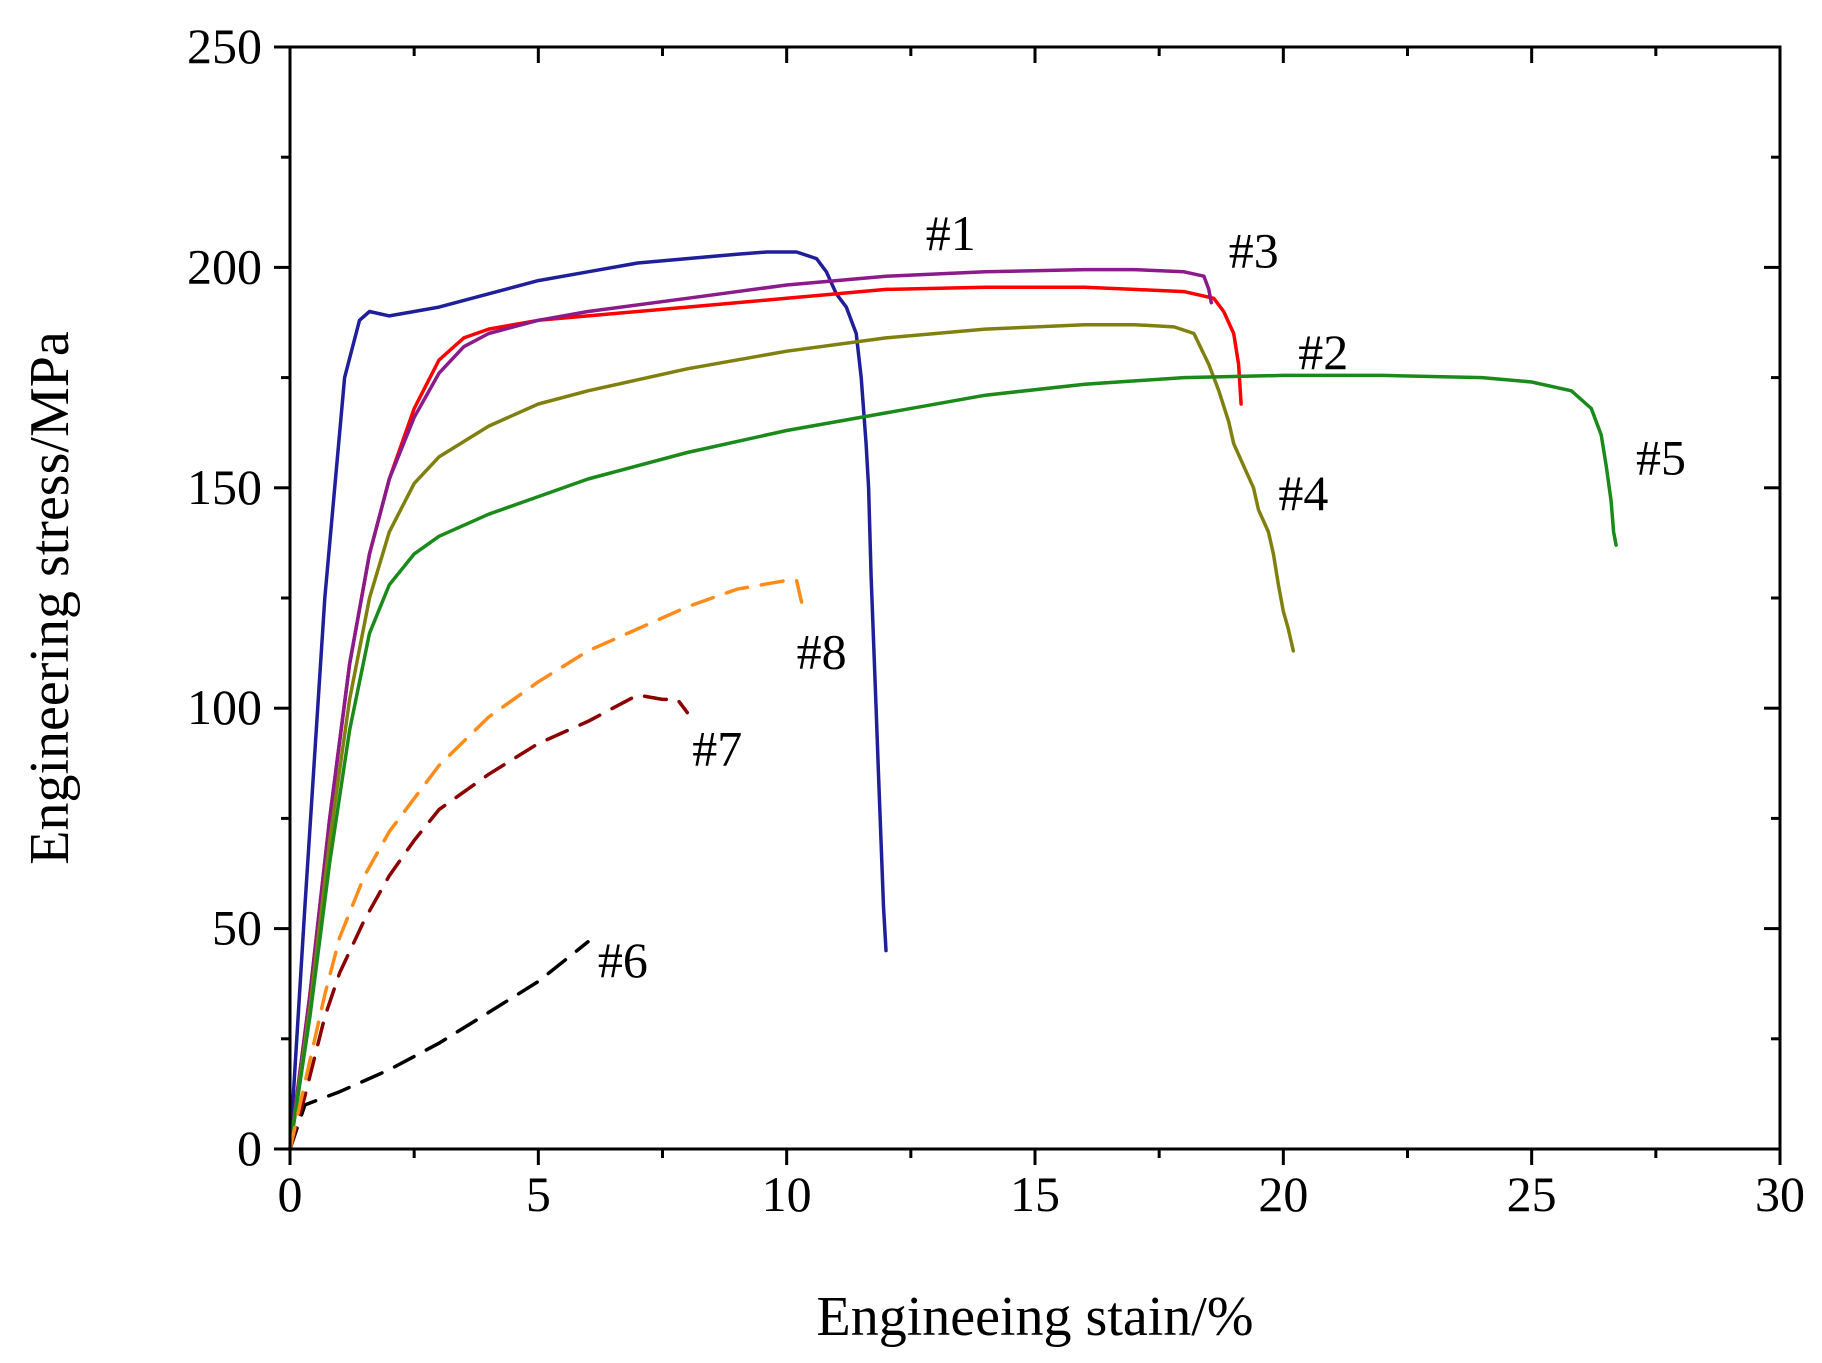  Describe the element at coordinates (1303, 493) in the screenshot. I see `series-label-4: #4` at that location.